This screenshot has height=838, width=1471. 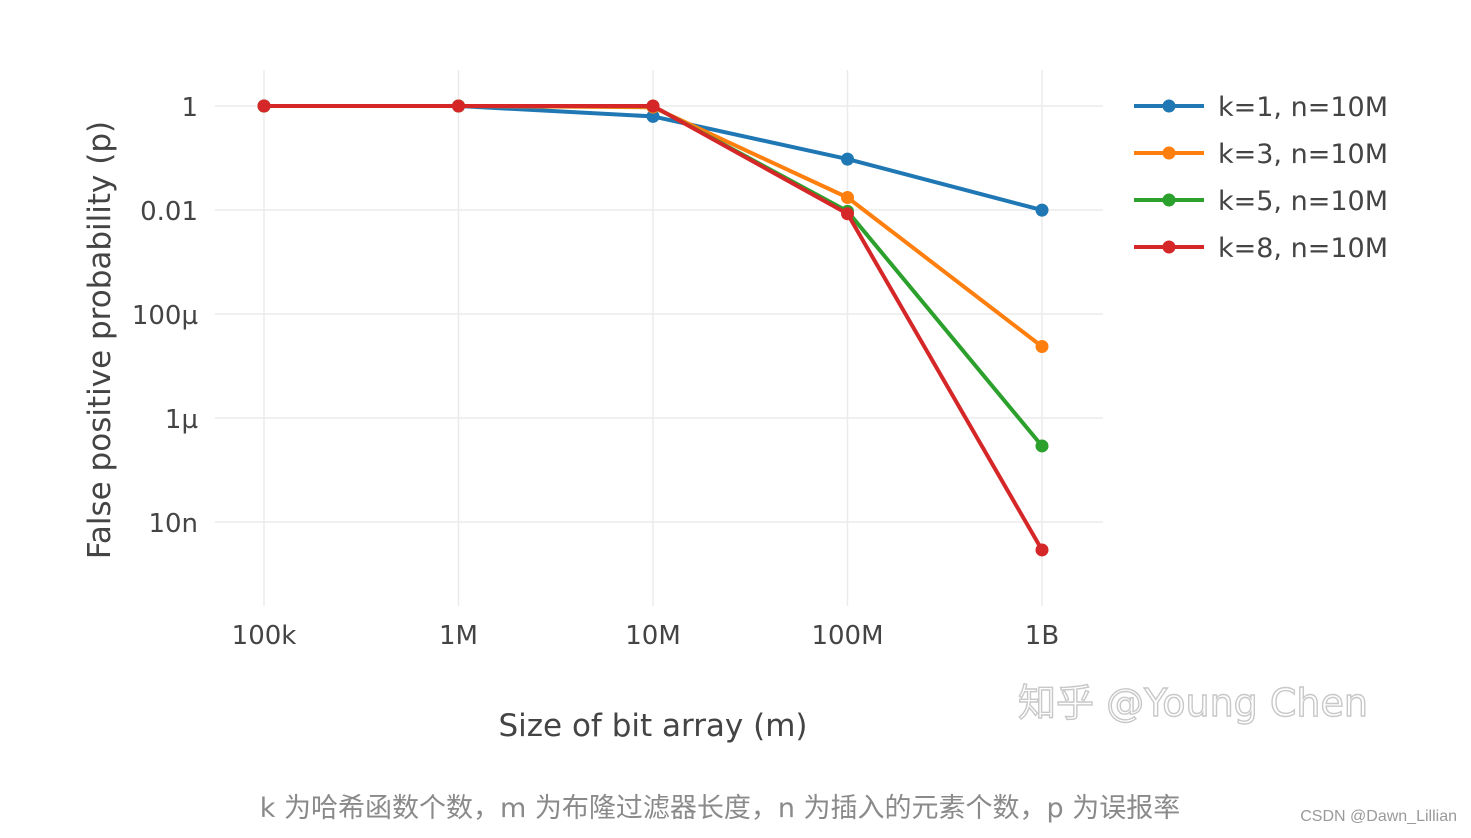 What do you see at coordinates (458, 636) in the screenshot?
I see `x-tick-label: 1M` at bounding box center [458, 636].